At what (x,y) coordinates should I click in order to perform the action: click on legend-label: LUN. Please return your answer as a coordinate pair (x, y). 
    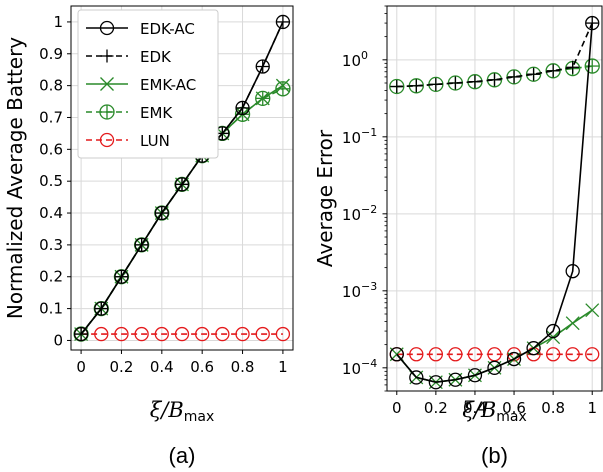
    Looking at the image, I should click on (155, 141).